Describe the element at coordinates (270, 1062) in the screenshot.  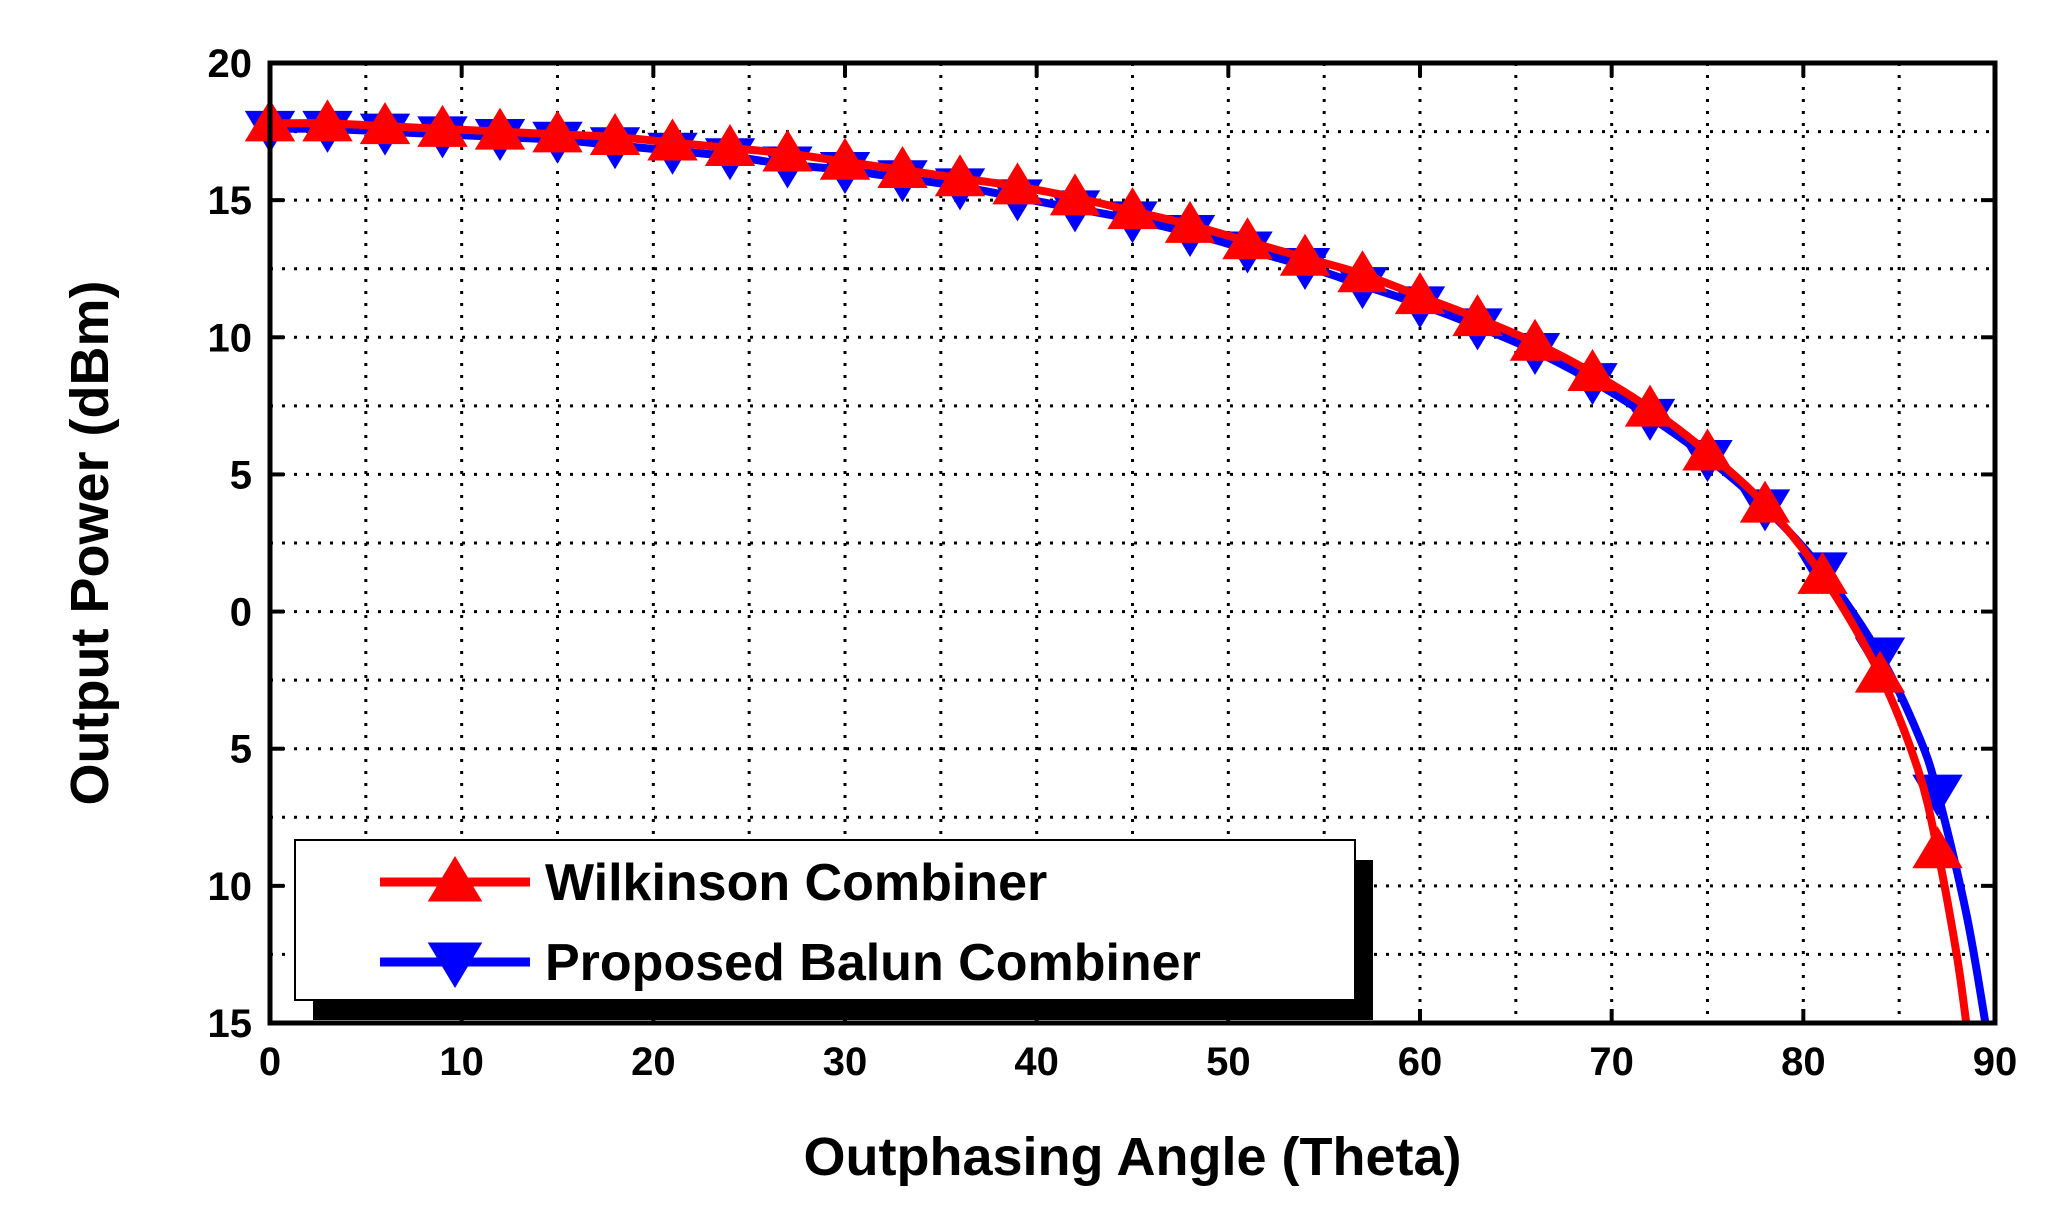
I see `x-tick-label: 0` at that location.